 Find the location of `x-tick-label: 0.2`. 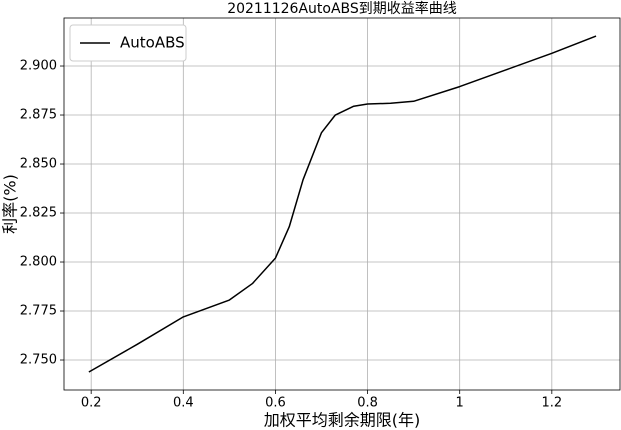

x-tick-label: 0.2 is located at coordinates (91, 403).